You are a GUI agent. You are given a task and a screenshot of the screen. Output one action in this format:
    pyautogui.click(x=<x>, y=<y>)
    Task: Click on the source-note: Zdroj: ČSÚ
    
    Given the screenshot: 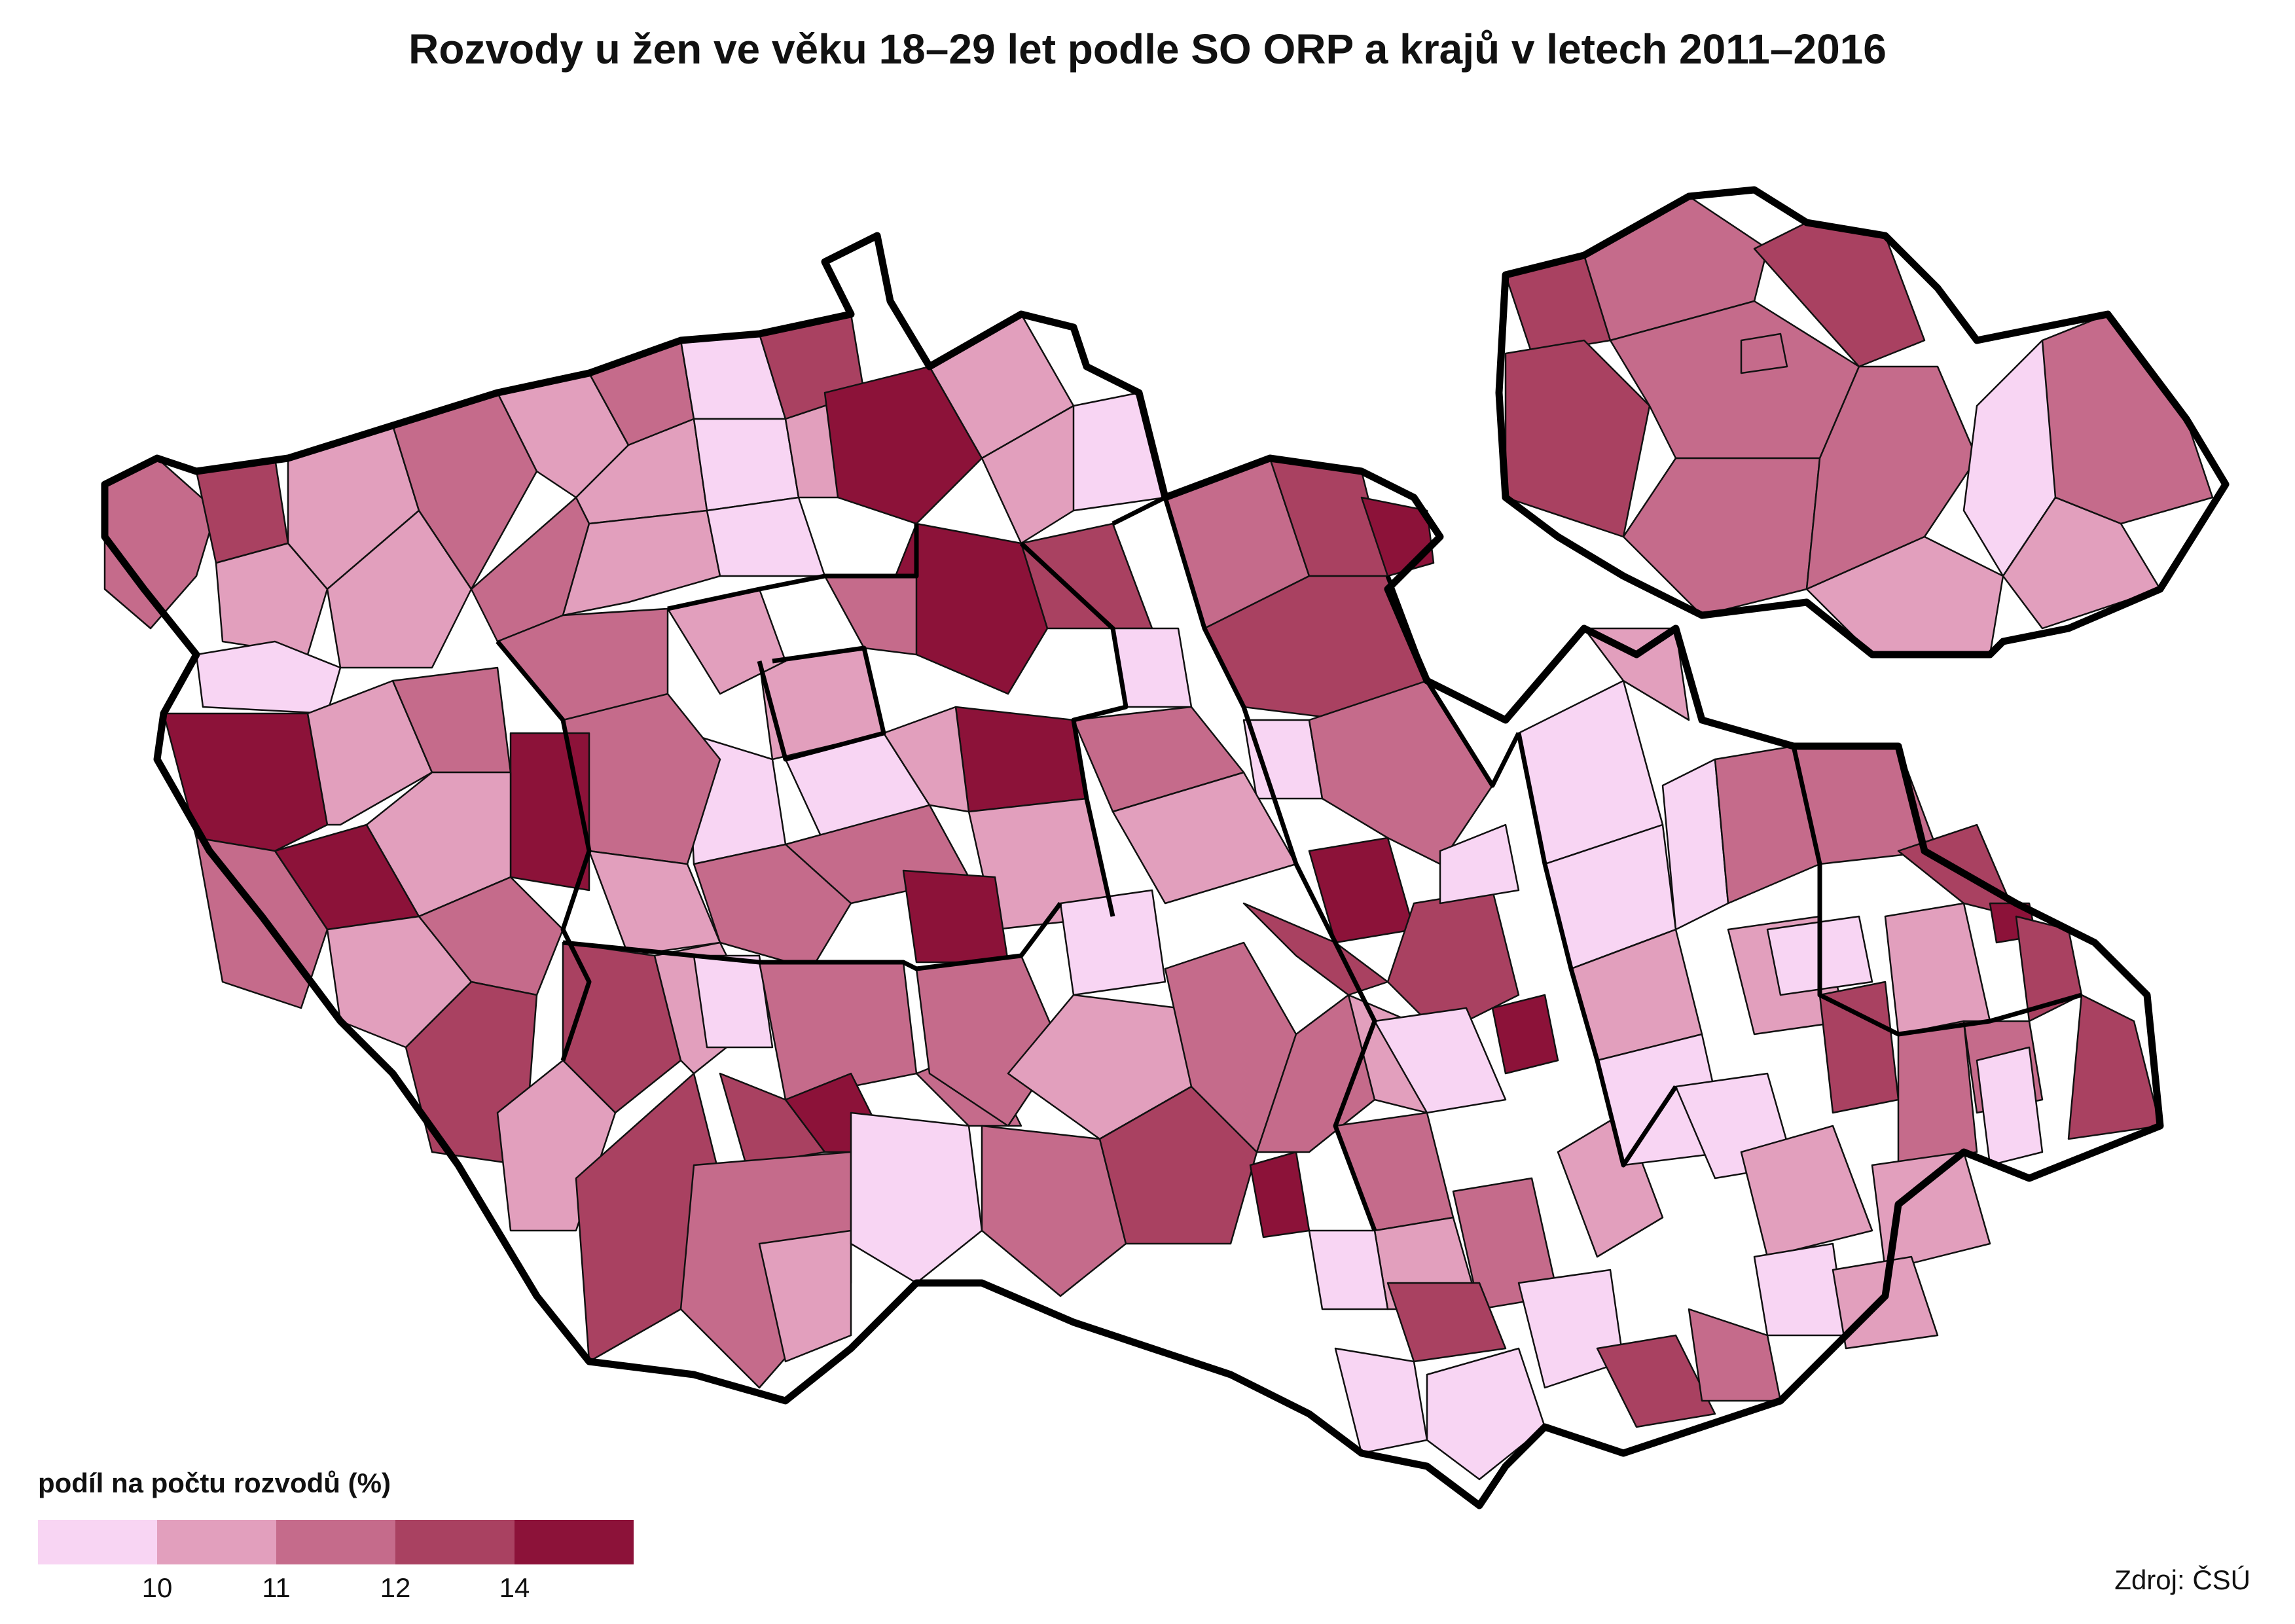 What is the action you would take?
    pyautogui.click(x=2182, y=1579)
    